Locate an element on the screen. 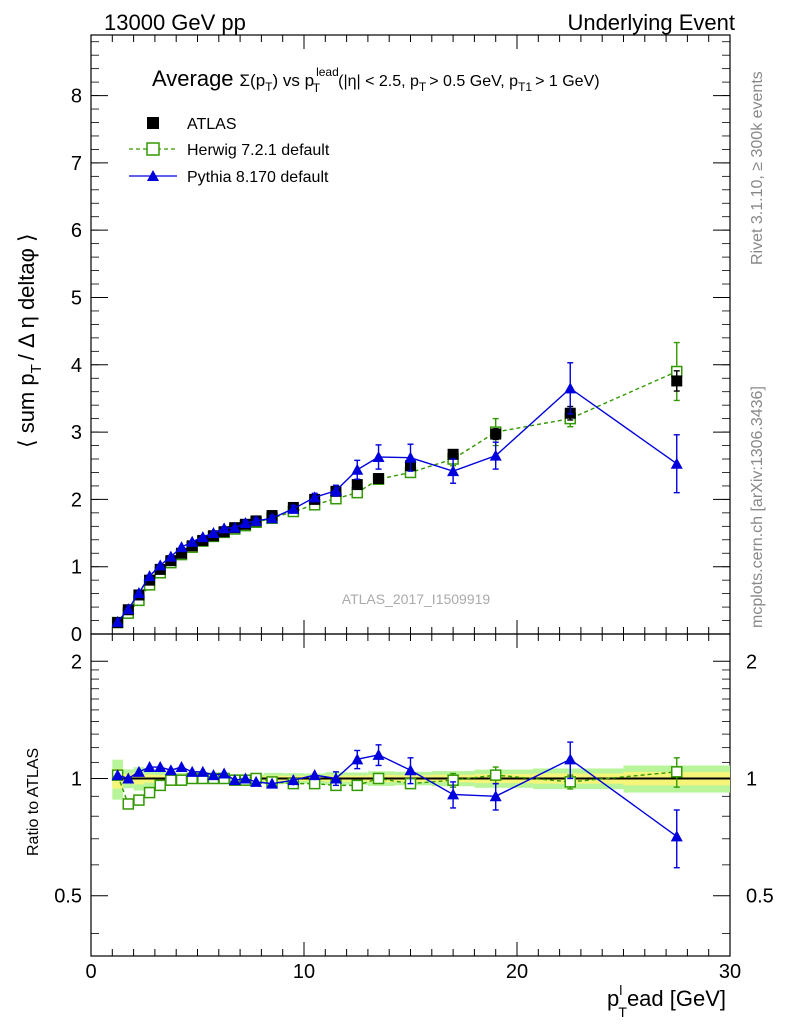 The width and height of the screenshot is (786, 1024). legend-pythia-label: Pythia 8.170 default is located at coordinates (258, 177).